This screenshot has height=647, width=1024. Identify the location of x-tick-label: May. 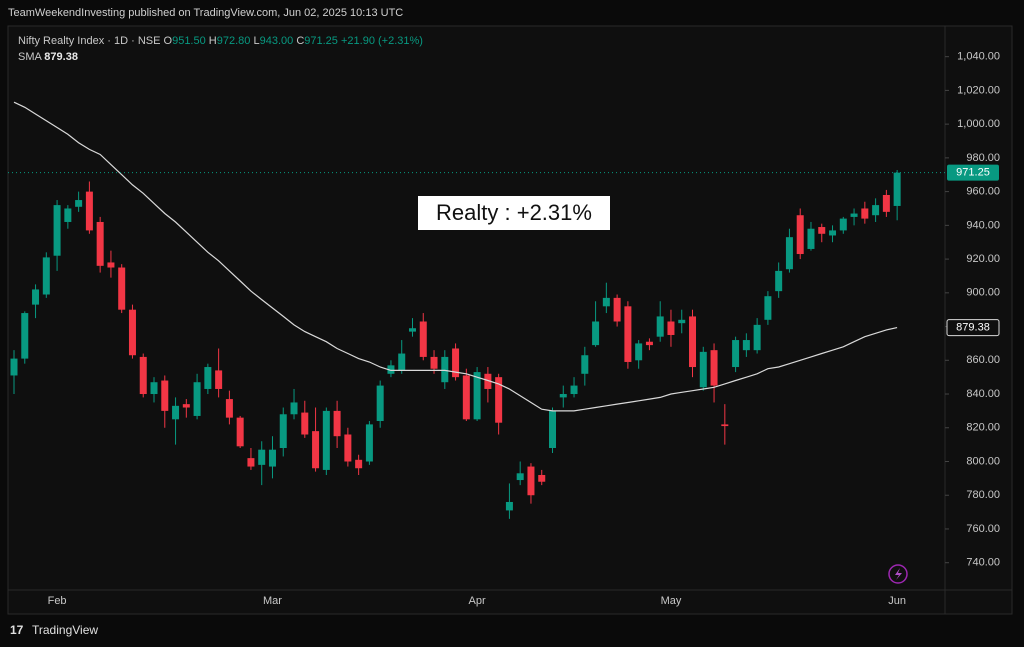
(671, 601).